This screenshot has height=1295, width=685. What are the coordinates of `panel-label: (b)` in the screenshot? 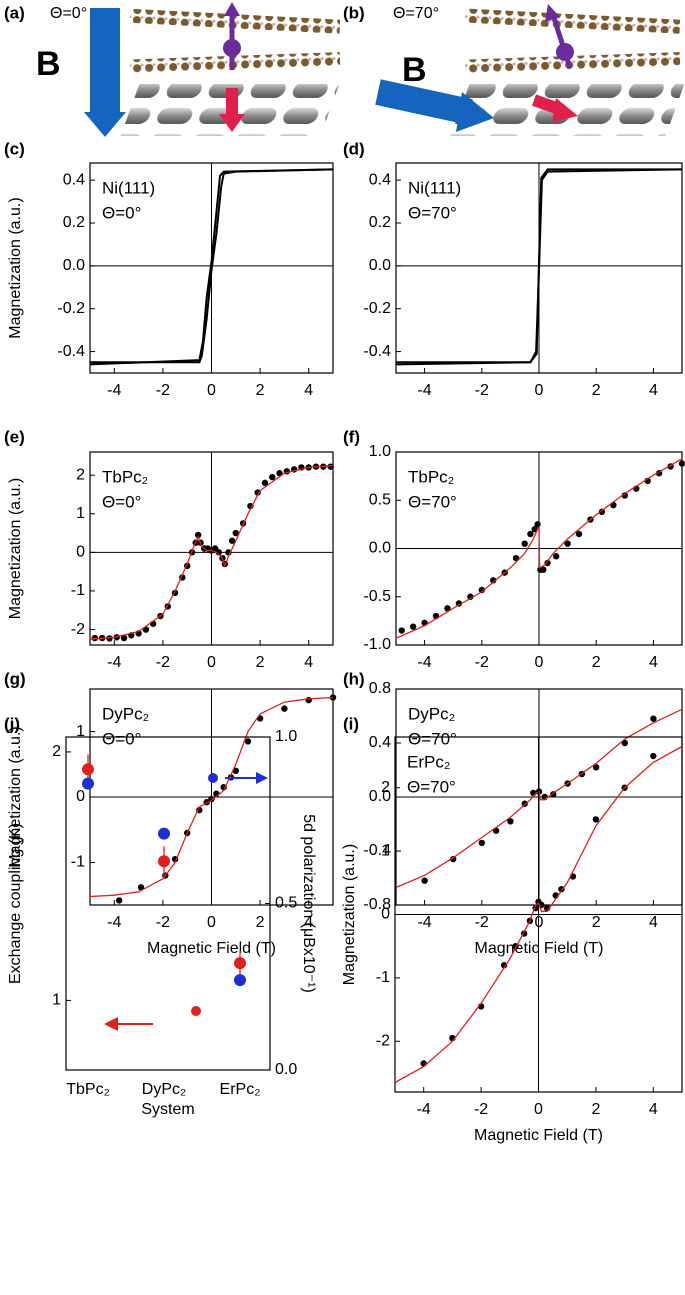 It's located at (354, 12).